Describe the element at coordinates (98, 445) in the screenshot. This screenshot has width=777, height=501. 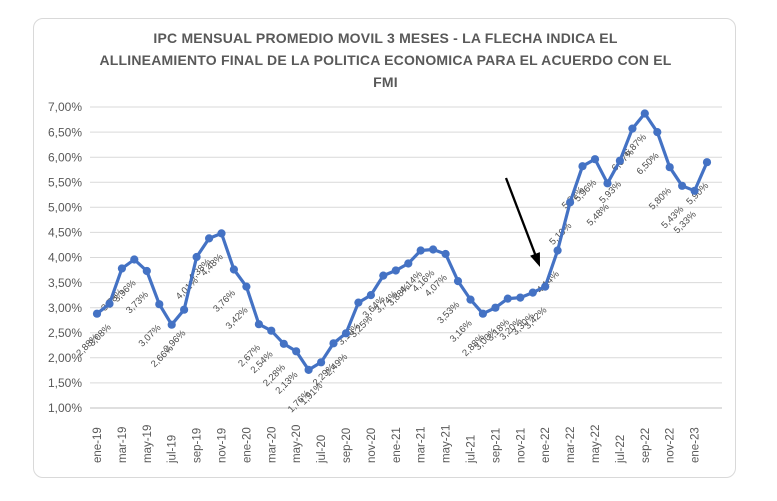
I see `x-axis-tick-label: ene-19` at that location.